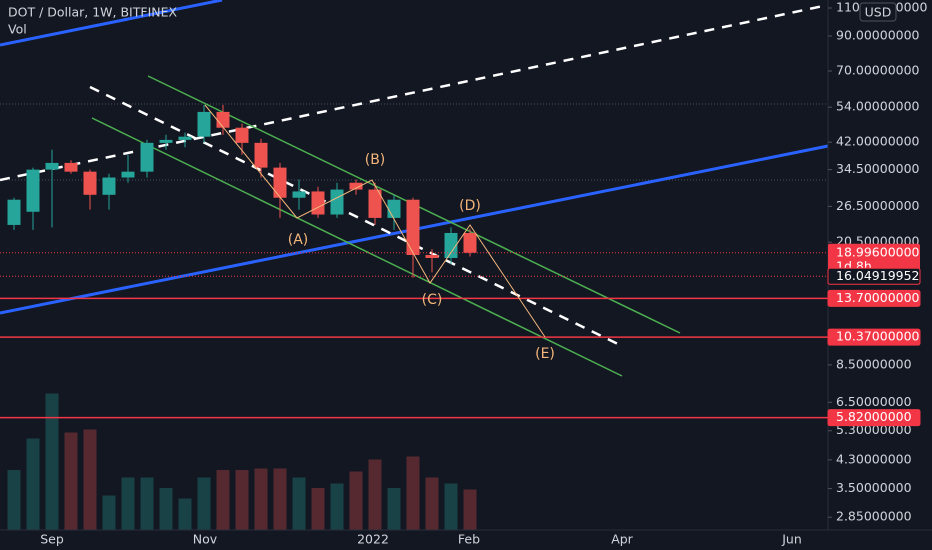  I want to click on y-tick-label: 6.50000000, so click(874, 401).